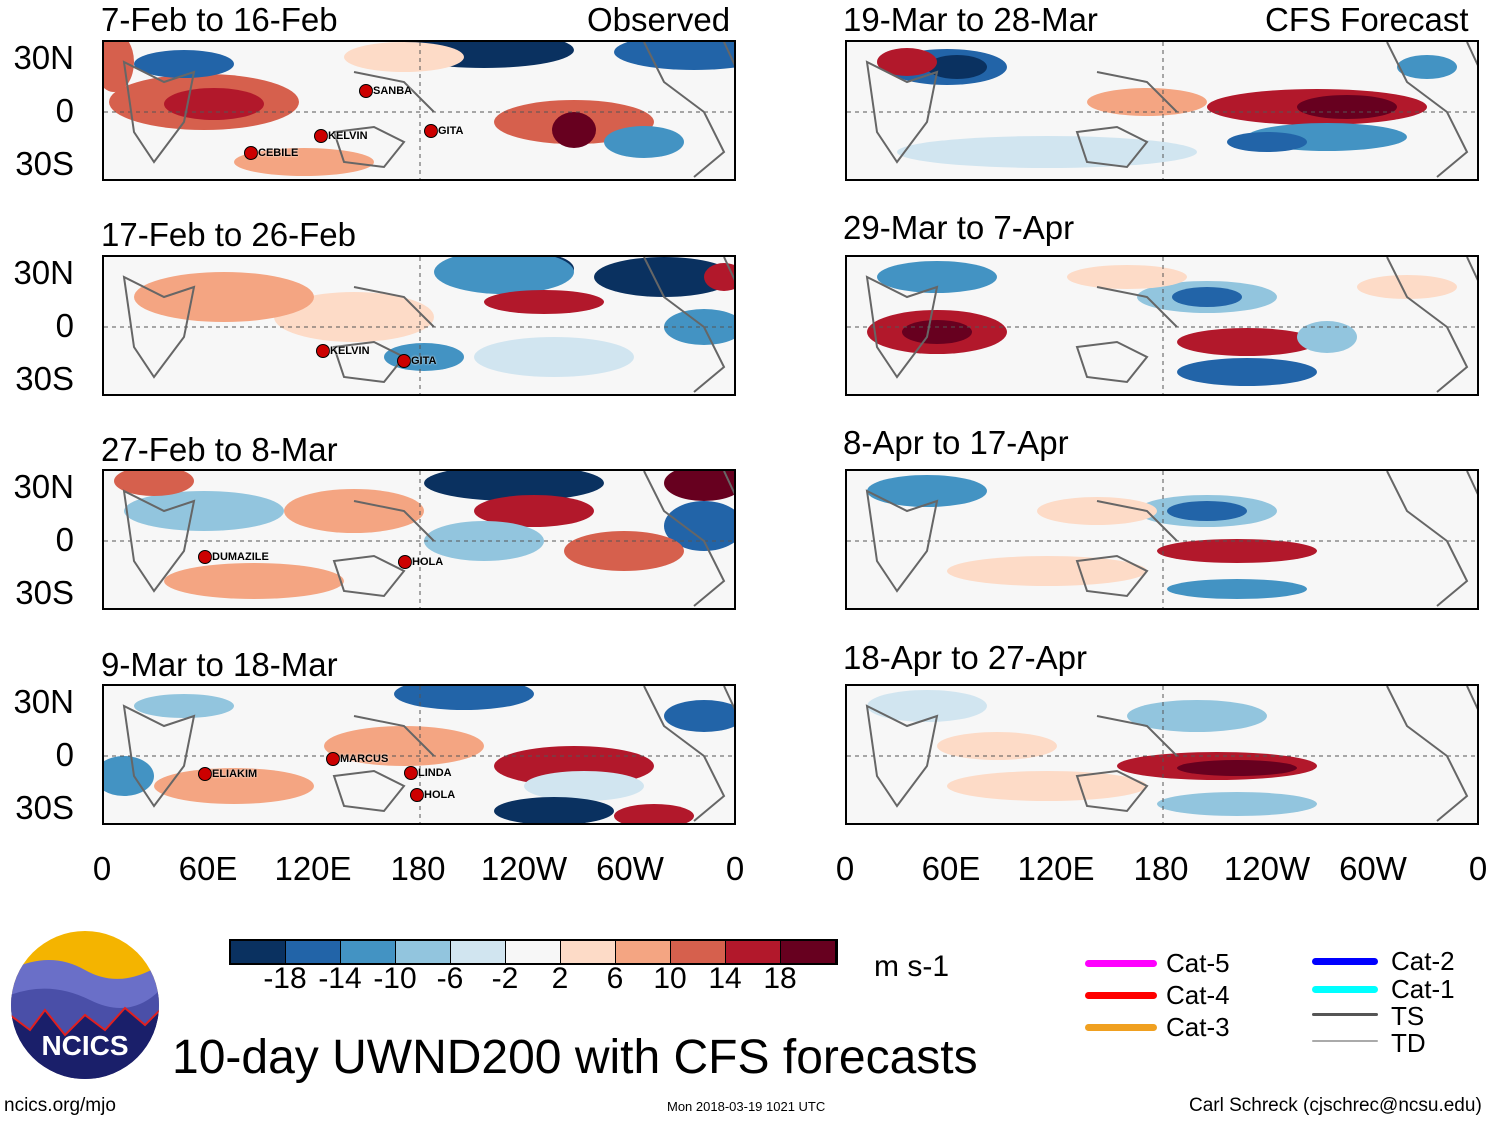 This screenshot has height=1121, width=1510. What do you see at coordinates (560, 978) in the screenshot?
I see `colorbar-label: 2` at bounding box center [560, 978].